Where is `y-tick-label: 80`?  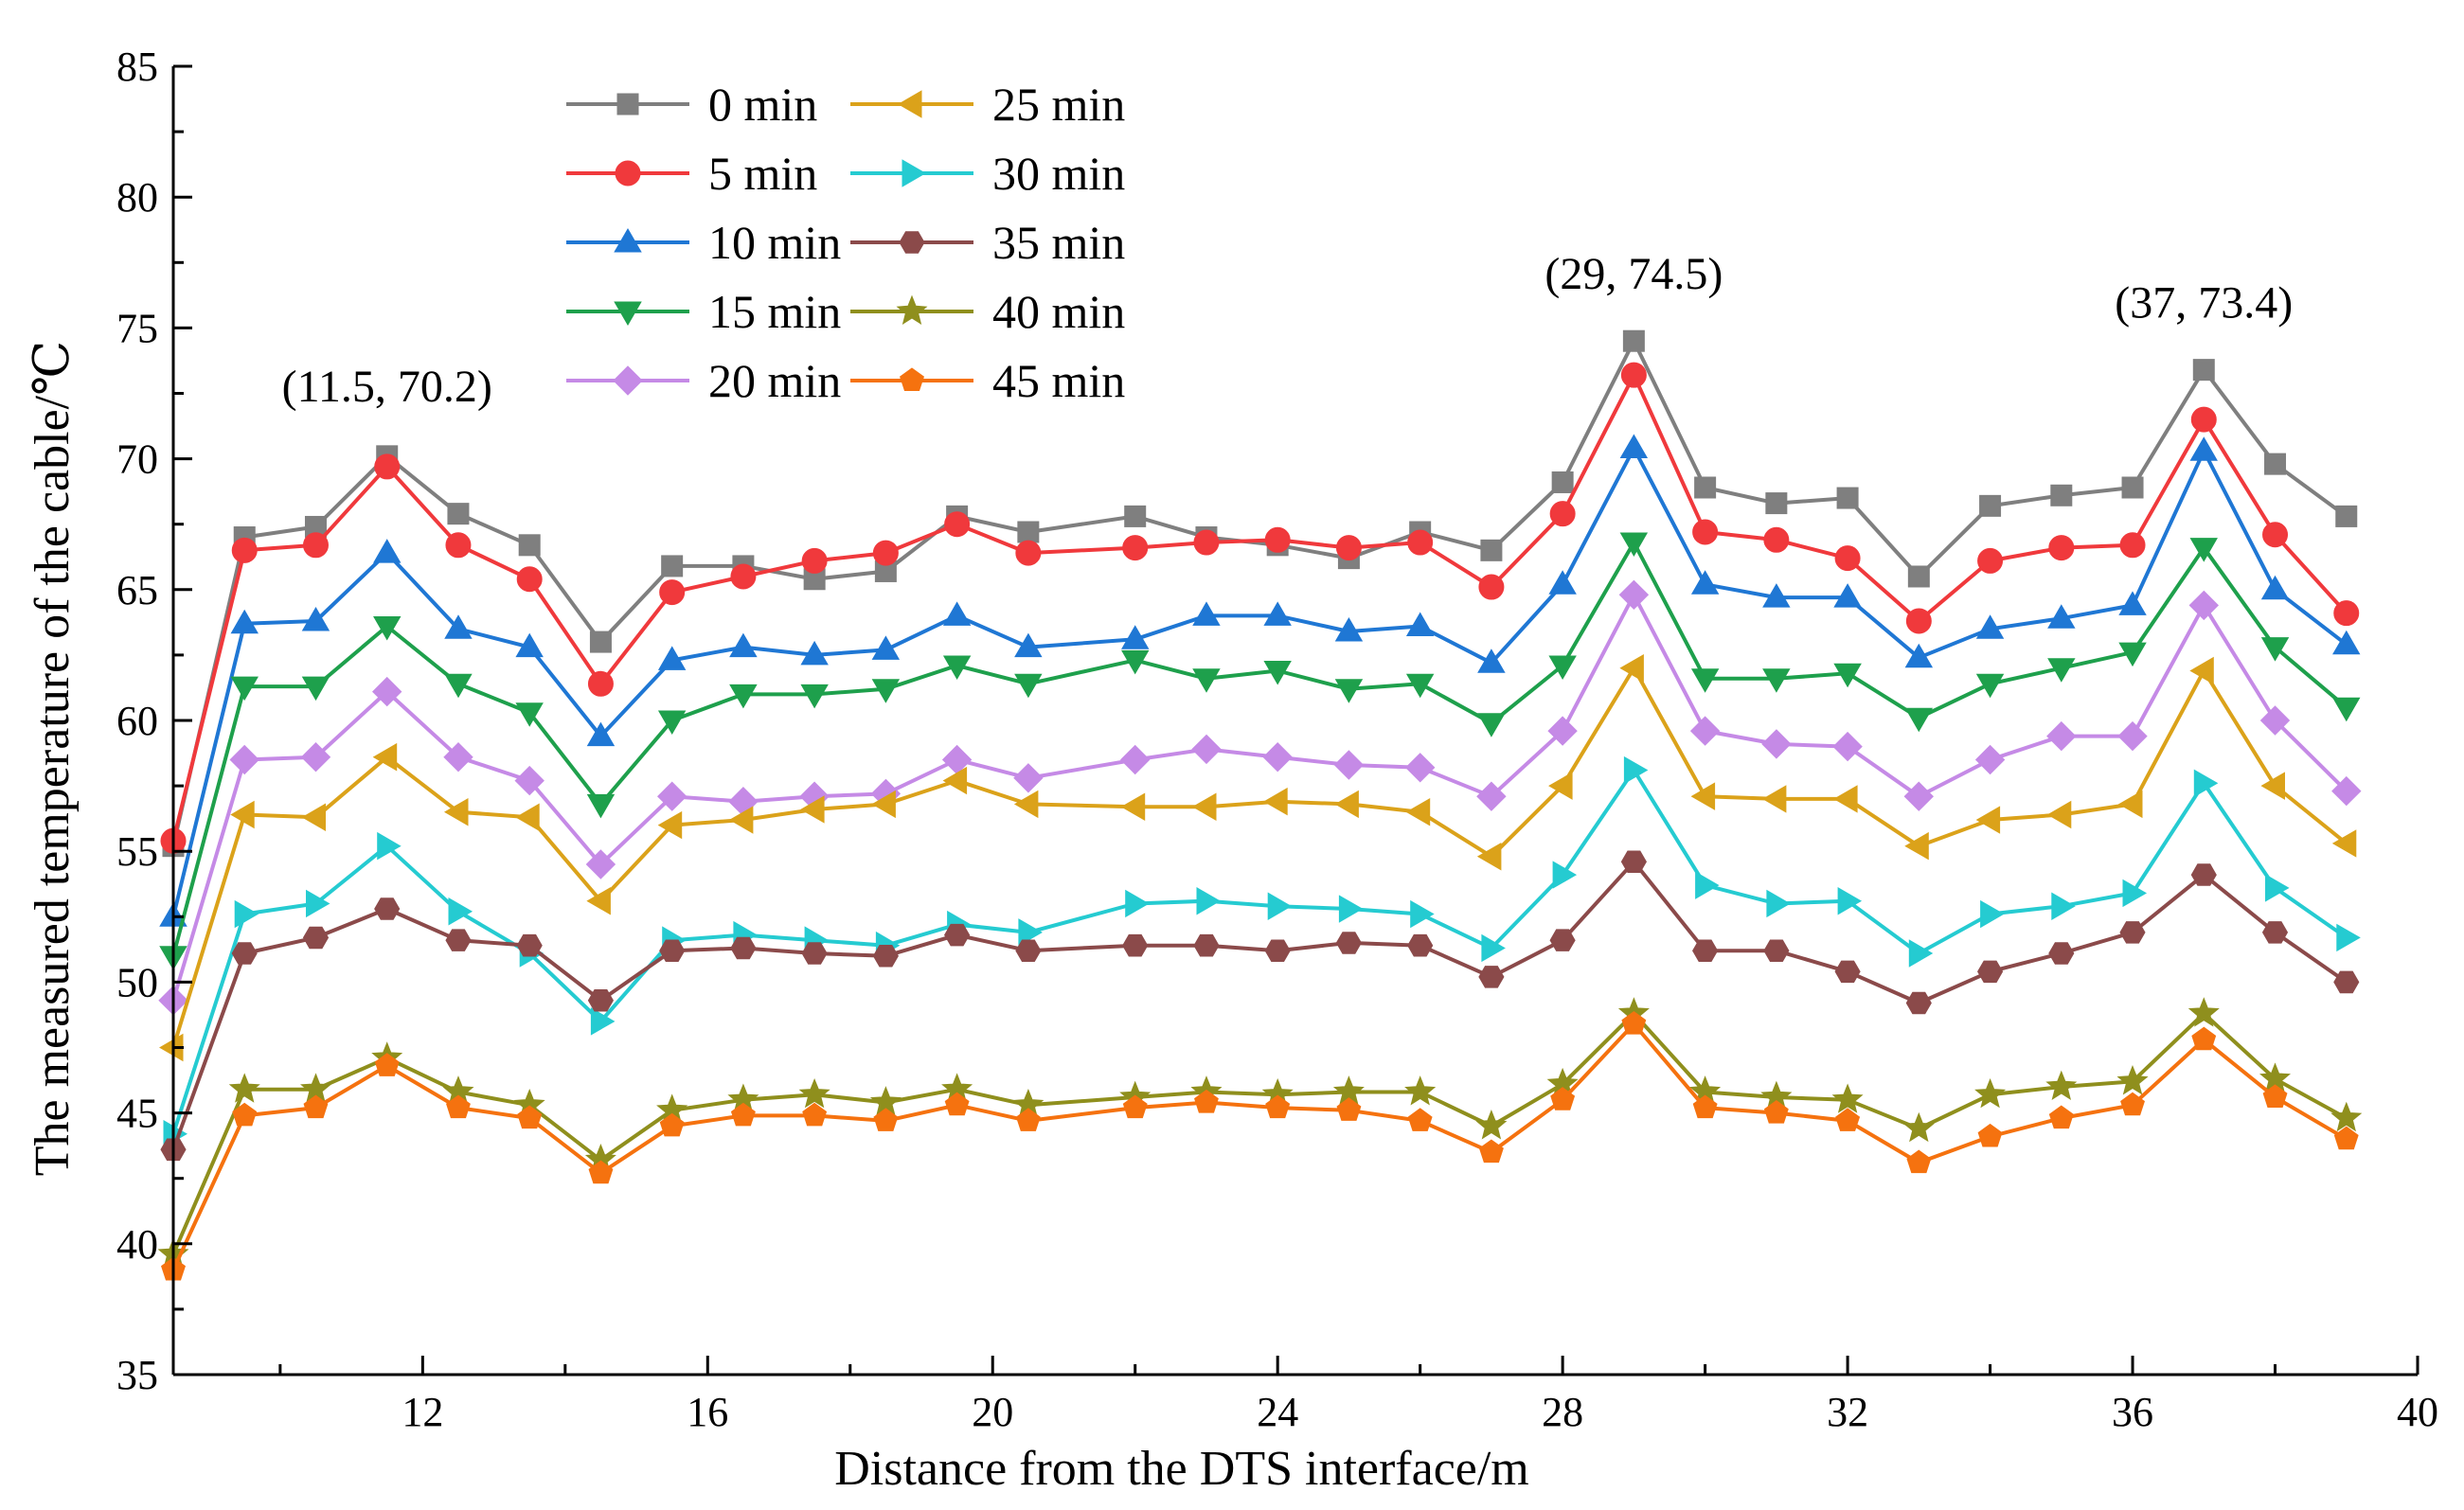
y-tick-label: 80 is located at coordinates (137, 198).